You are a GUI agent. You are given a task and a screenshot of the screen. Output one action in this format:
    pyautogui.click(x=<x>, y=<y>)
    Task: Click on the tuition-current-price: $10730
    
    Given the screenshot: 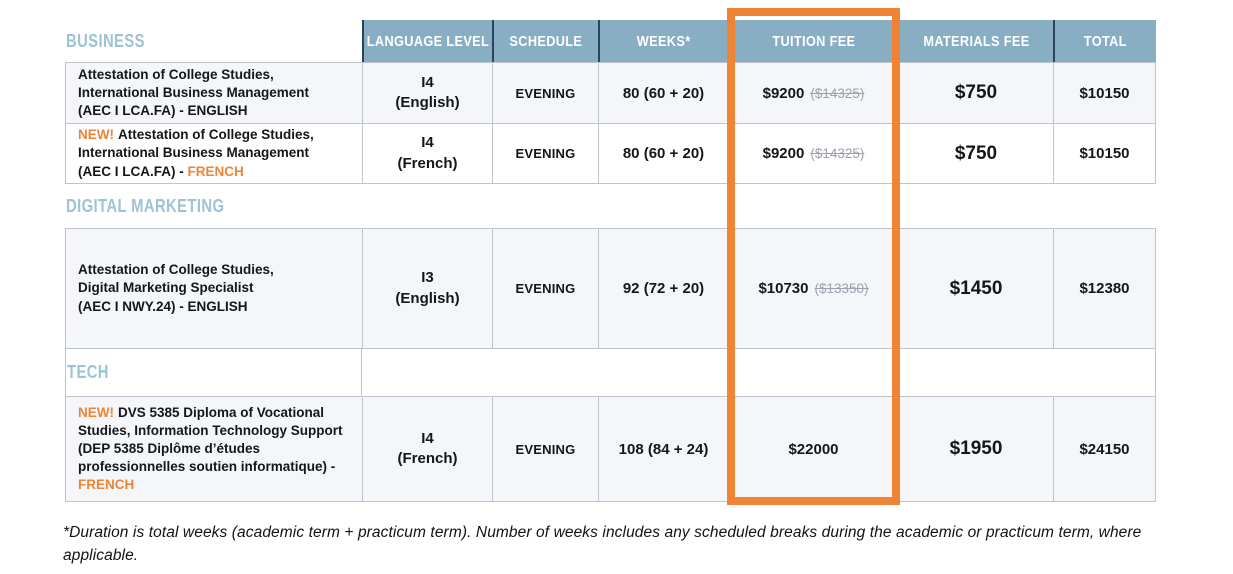 What is the action you would take?
    pyautogui.click(x=783, y=288)
    